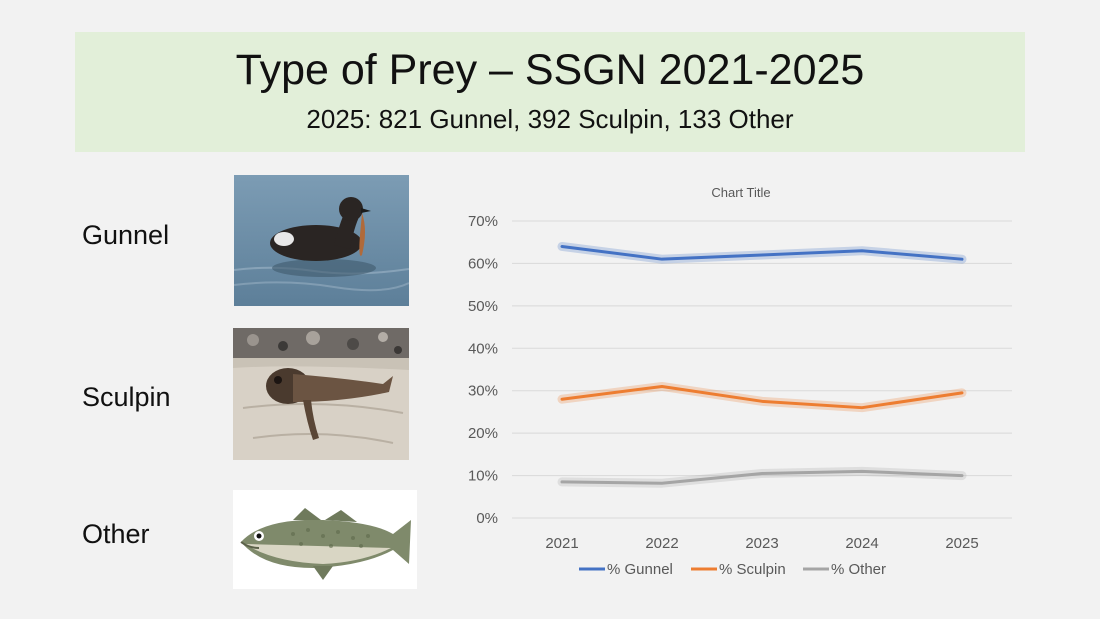 Image resolution: width=1100 pixels, height=619 pixels. Describe the element at coordinates (483, 476) in the screenshot. I see `y-tick-label: 10%` at that location.